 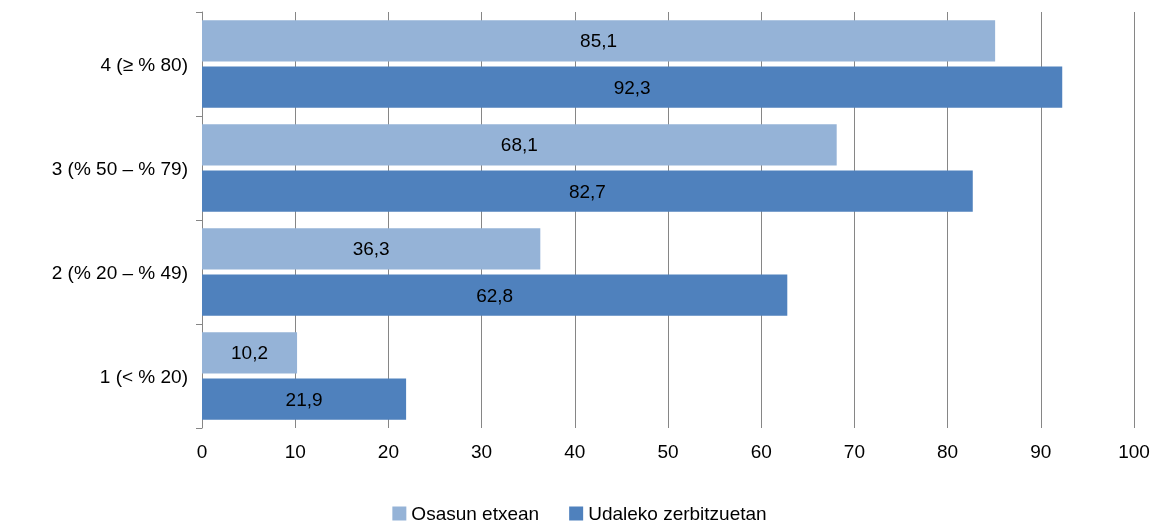 What do you see at coordinates (668, 451) in the screenshot?
I see `x-tick-label: 50` at bounding box center [668, 451].